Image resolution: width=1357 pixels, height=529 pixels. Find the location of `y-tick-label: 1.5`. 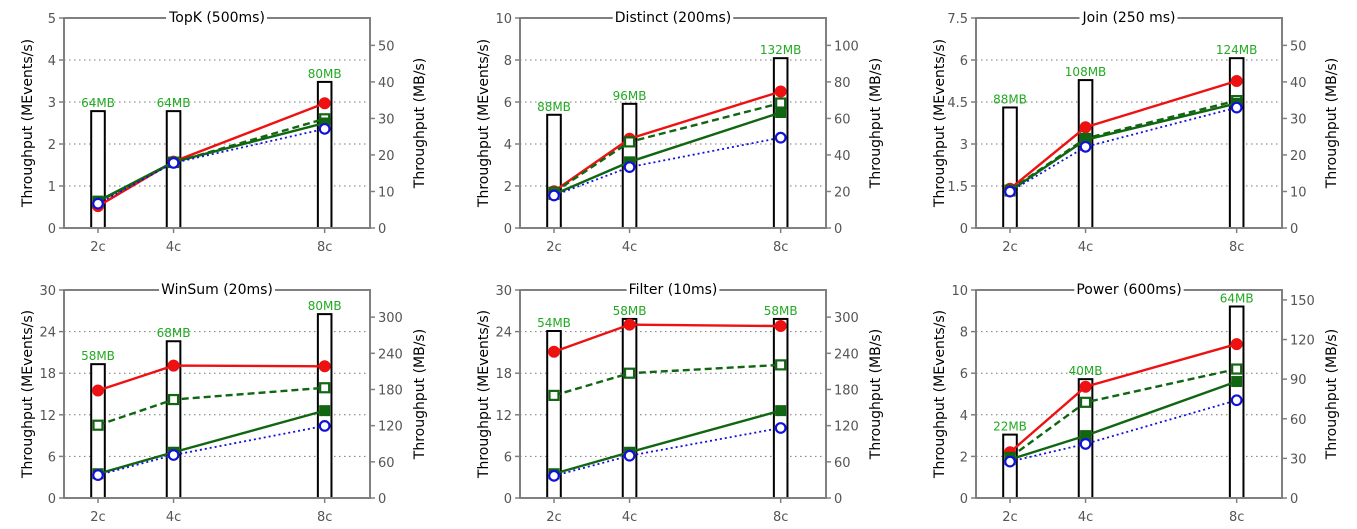

y-tick-label: 1.5 is located at coordinates (957, 187).